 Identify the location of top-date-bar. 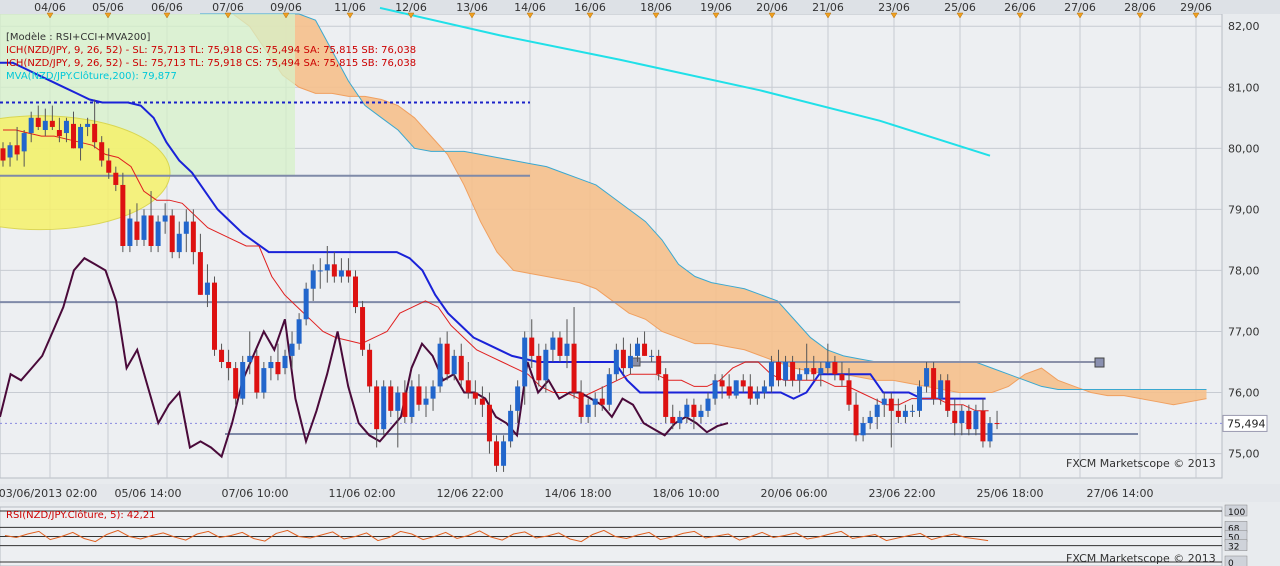
(640, 7).